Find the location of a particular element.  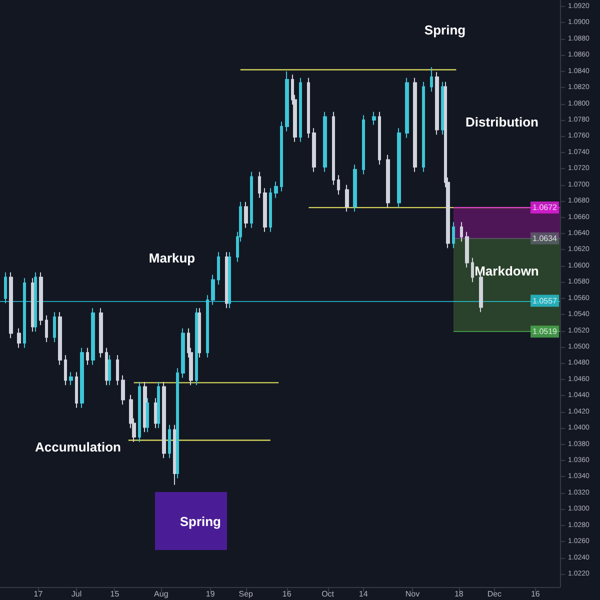

x-tick-label: 18 is located at coordinates (459, 594).